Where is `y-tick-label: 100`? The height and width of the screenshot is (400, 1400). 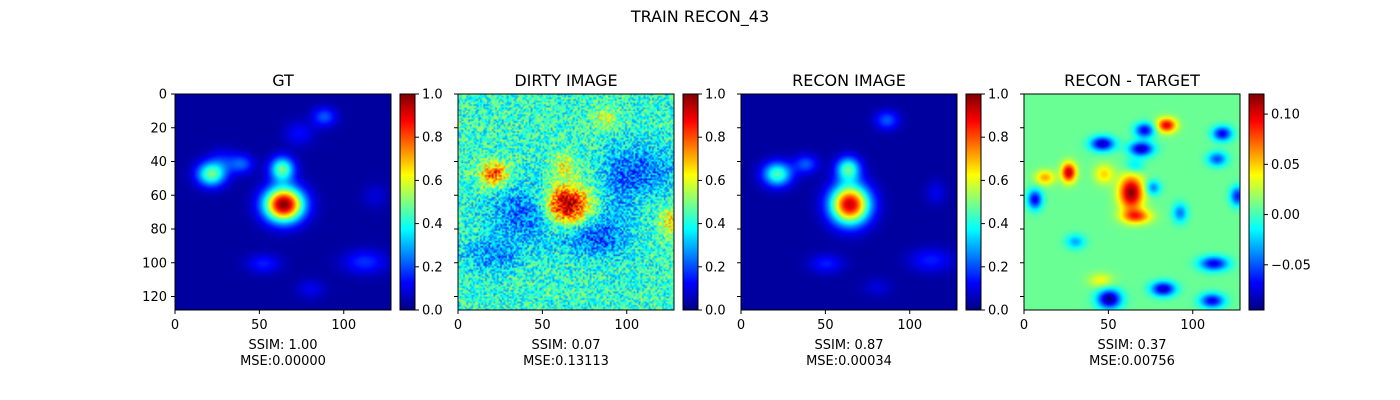 y-tick-label: 100 is located at coordinates (154, 263).